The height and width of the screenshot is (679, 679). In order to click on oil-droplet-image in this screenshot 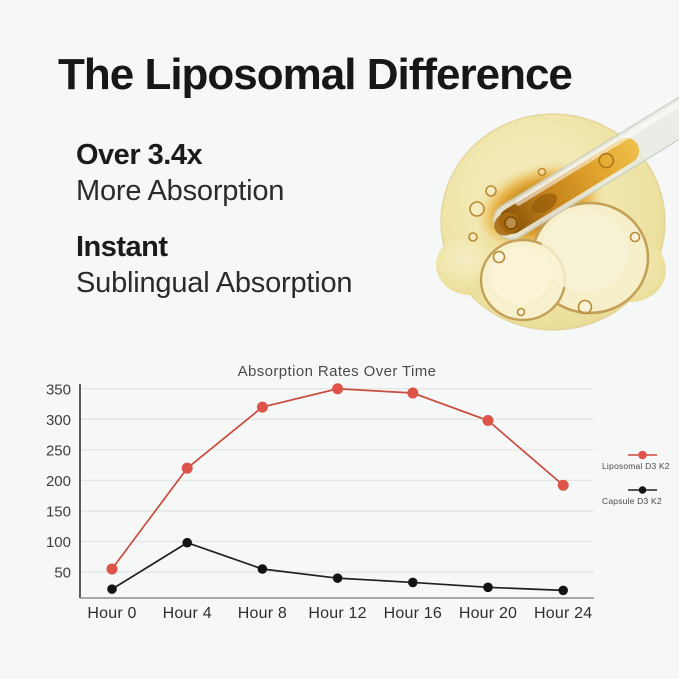, I will do `click(557, 213)`.